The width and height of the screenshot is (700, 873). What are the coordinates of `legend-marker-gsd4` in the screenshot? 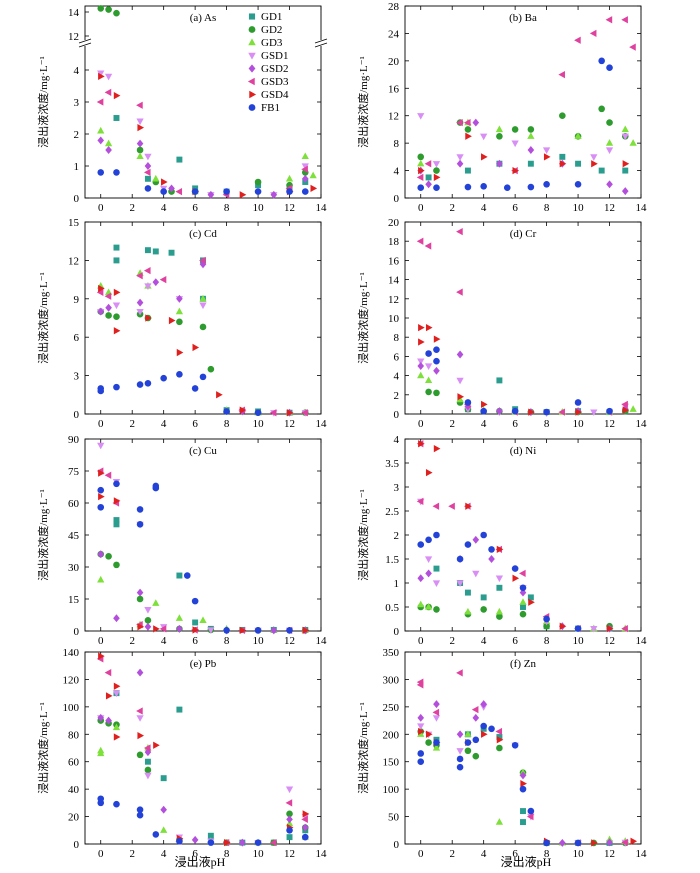 It's located at (253, 94).